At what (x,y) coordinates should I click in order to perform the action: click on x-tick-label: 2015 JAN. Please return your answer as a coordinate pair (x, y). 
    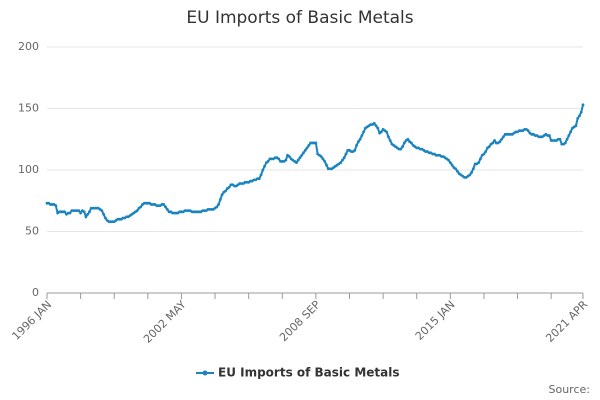
    Looking at the image, I should click on (435, 320).